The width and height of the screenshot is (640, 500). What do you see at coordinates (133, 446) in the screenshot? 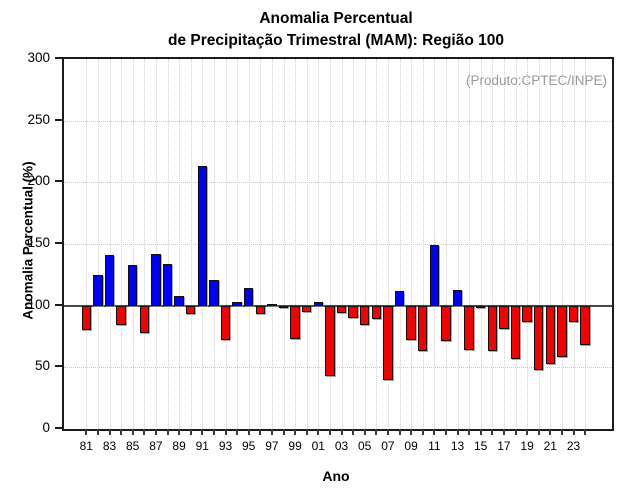
I see `x-tick-label: 85` at bounding box center [133, 446].